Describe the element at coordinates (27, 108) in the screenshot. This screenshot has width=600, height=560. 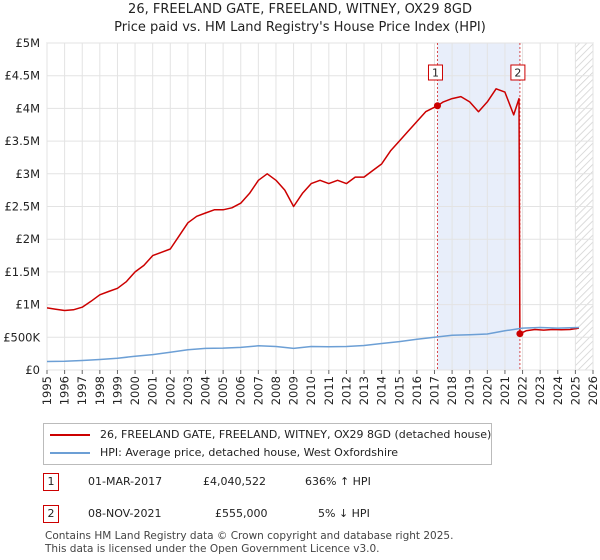
I see `y-tick-label: £4M` at that location.